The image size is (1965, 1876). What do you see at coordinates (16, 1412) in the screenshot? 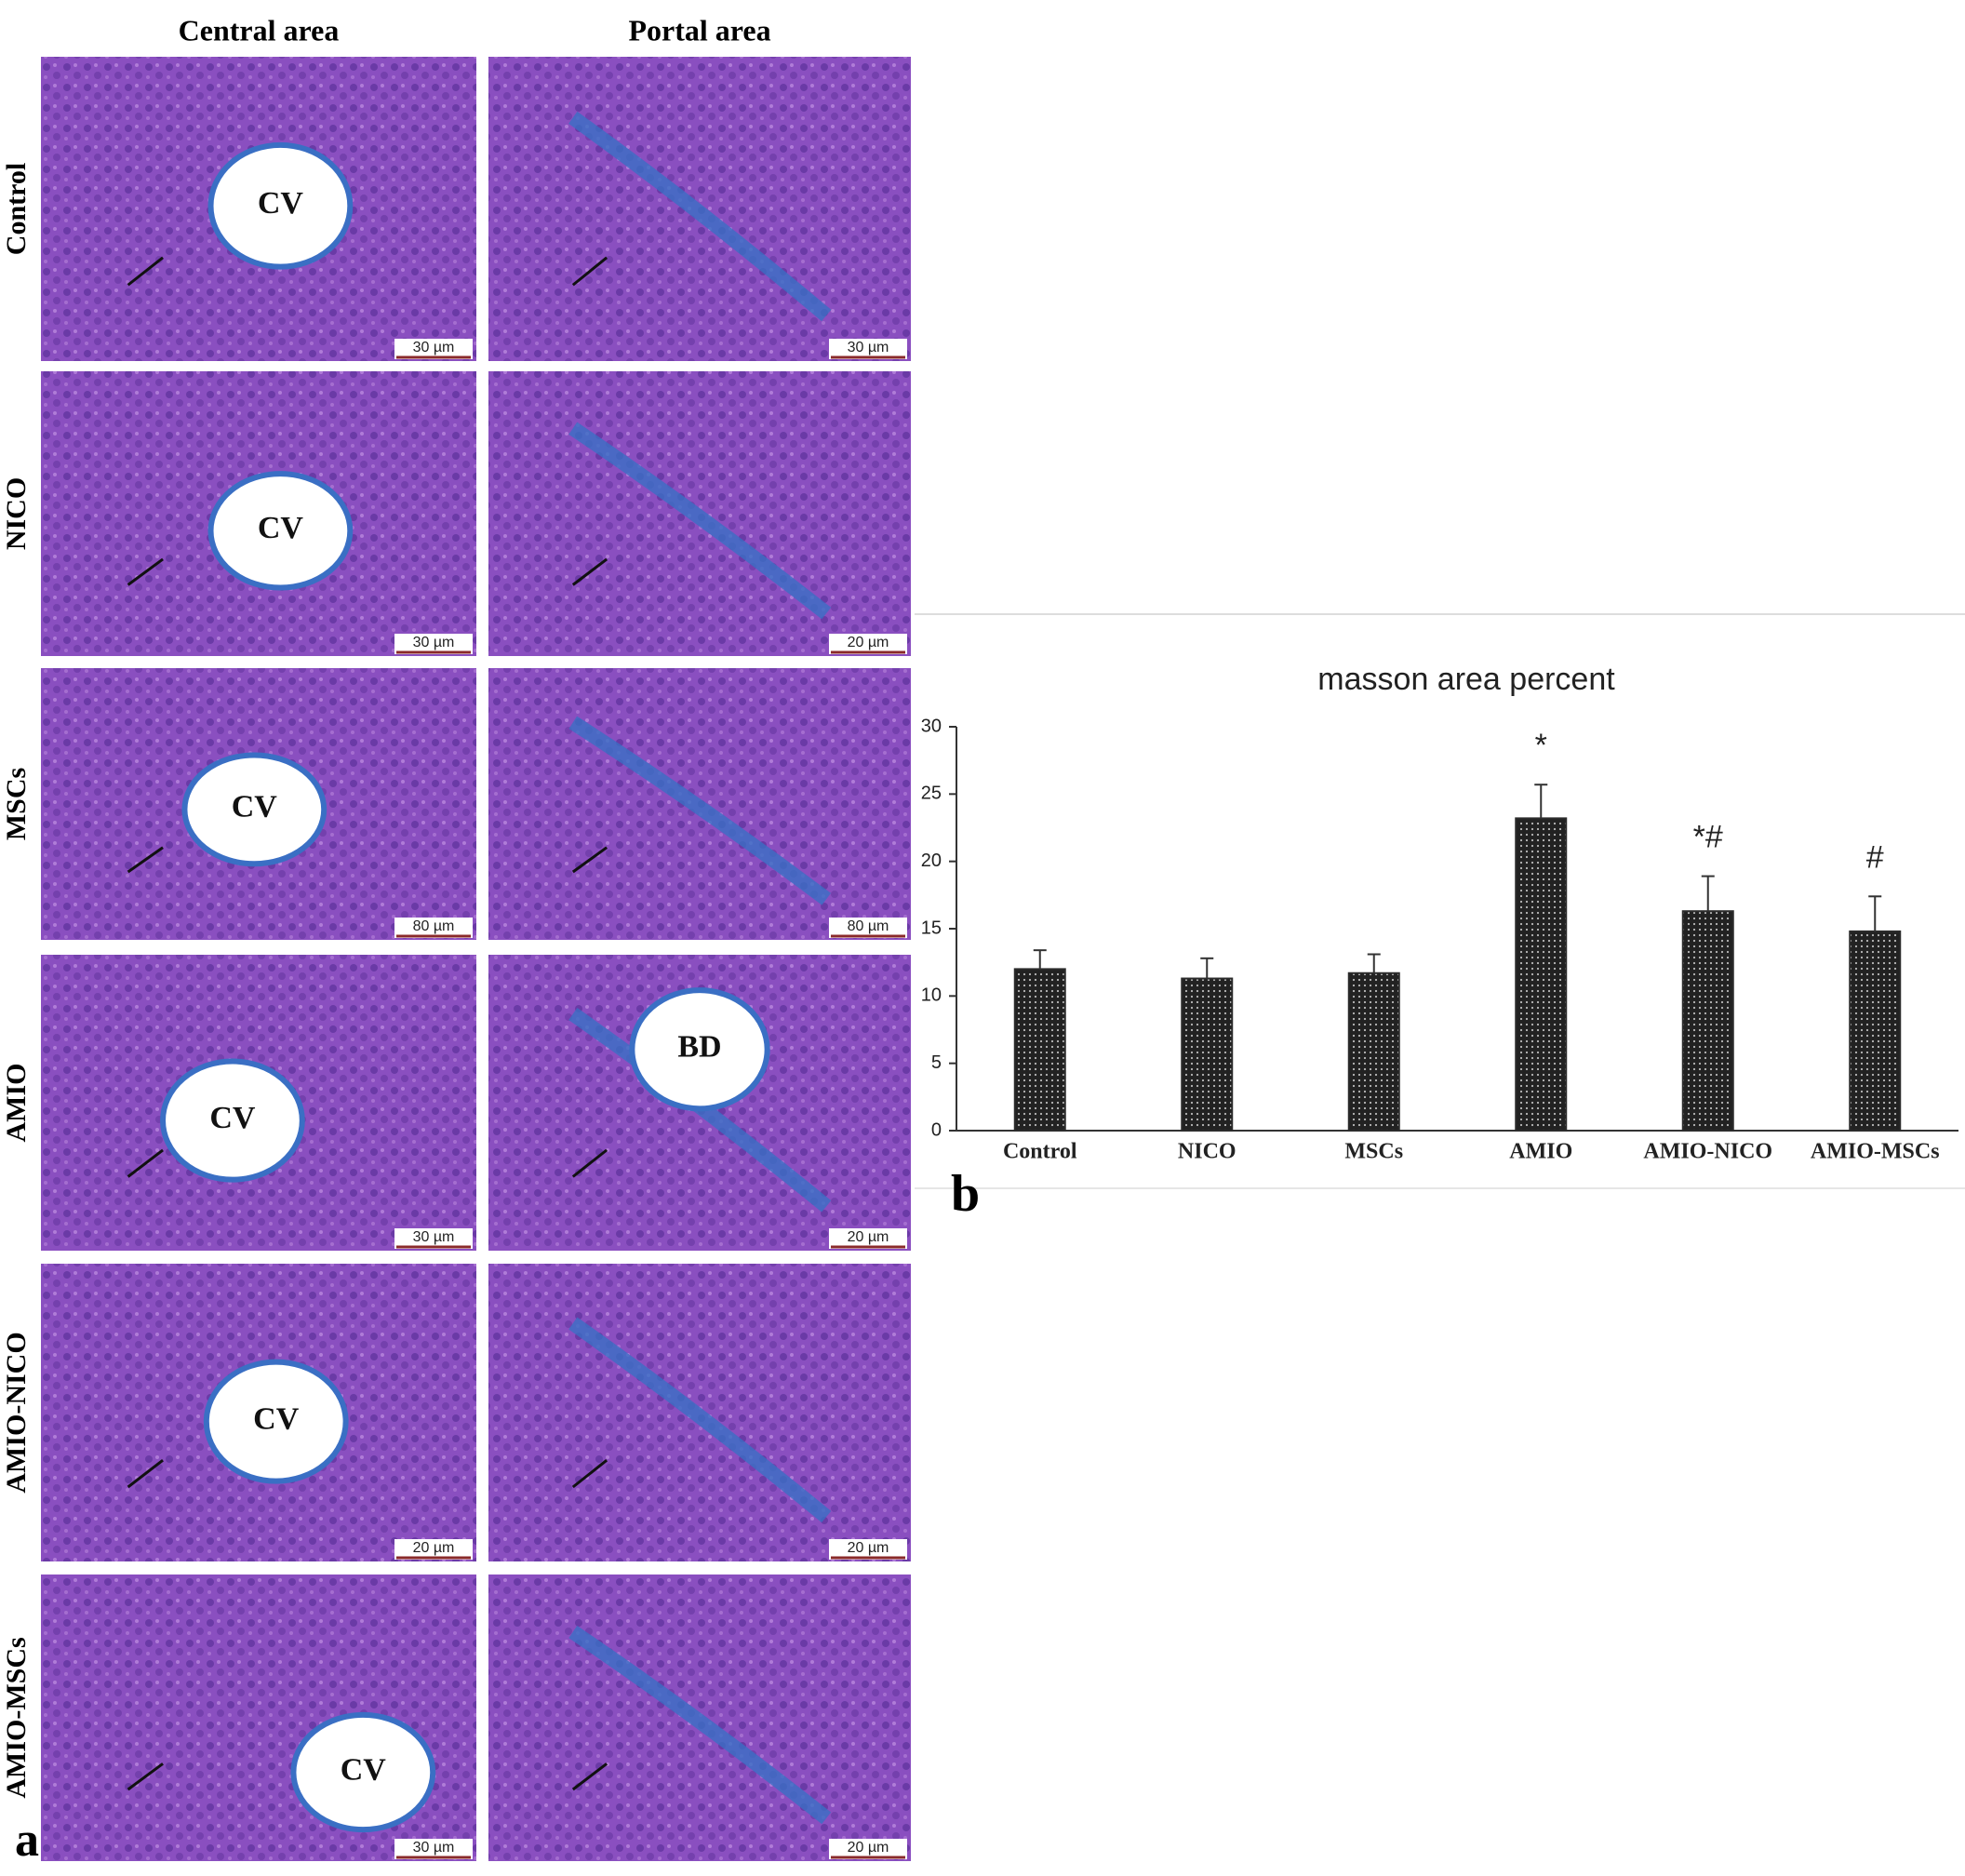
I see `row-label: AMIO-NICO` at bounding box center [16, 1412].